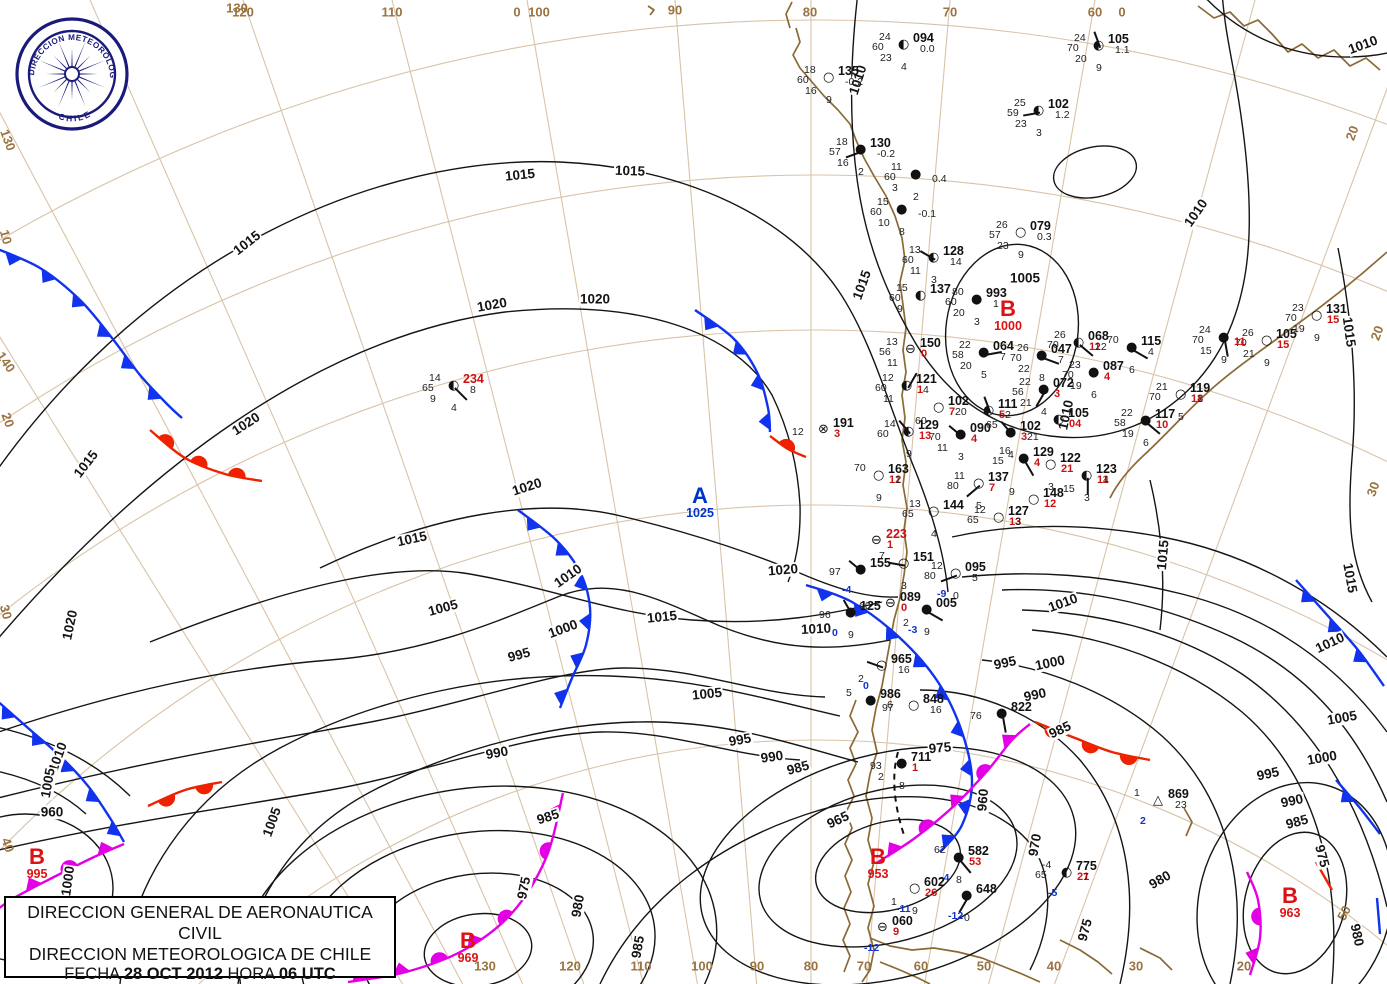 Image resolution: width=1387 pixels, height=984 pixels. I want to click on agency-line-2: DIRECCION METEOROLOGICA DE CHILE, so click(200, 954).